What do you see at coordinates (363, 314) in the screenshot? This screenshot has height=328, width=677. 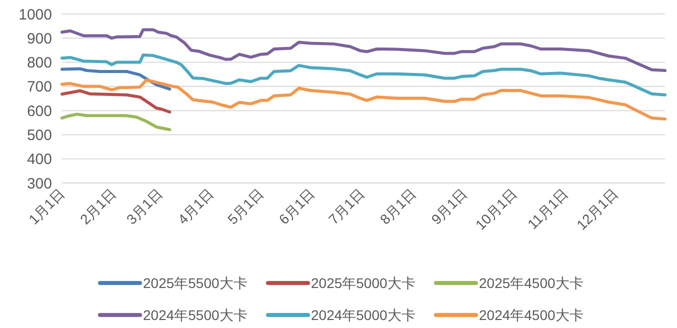 I see `legend-label: 2024年5000大卡` at bounding box center [363, 314].